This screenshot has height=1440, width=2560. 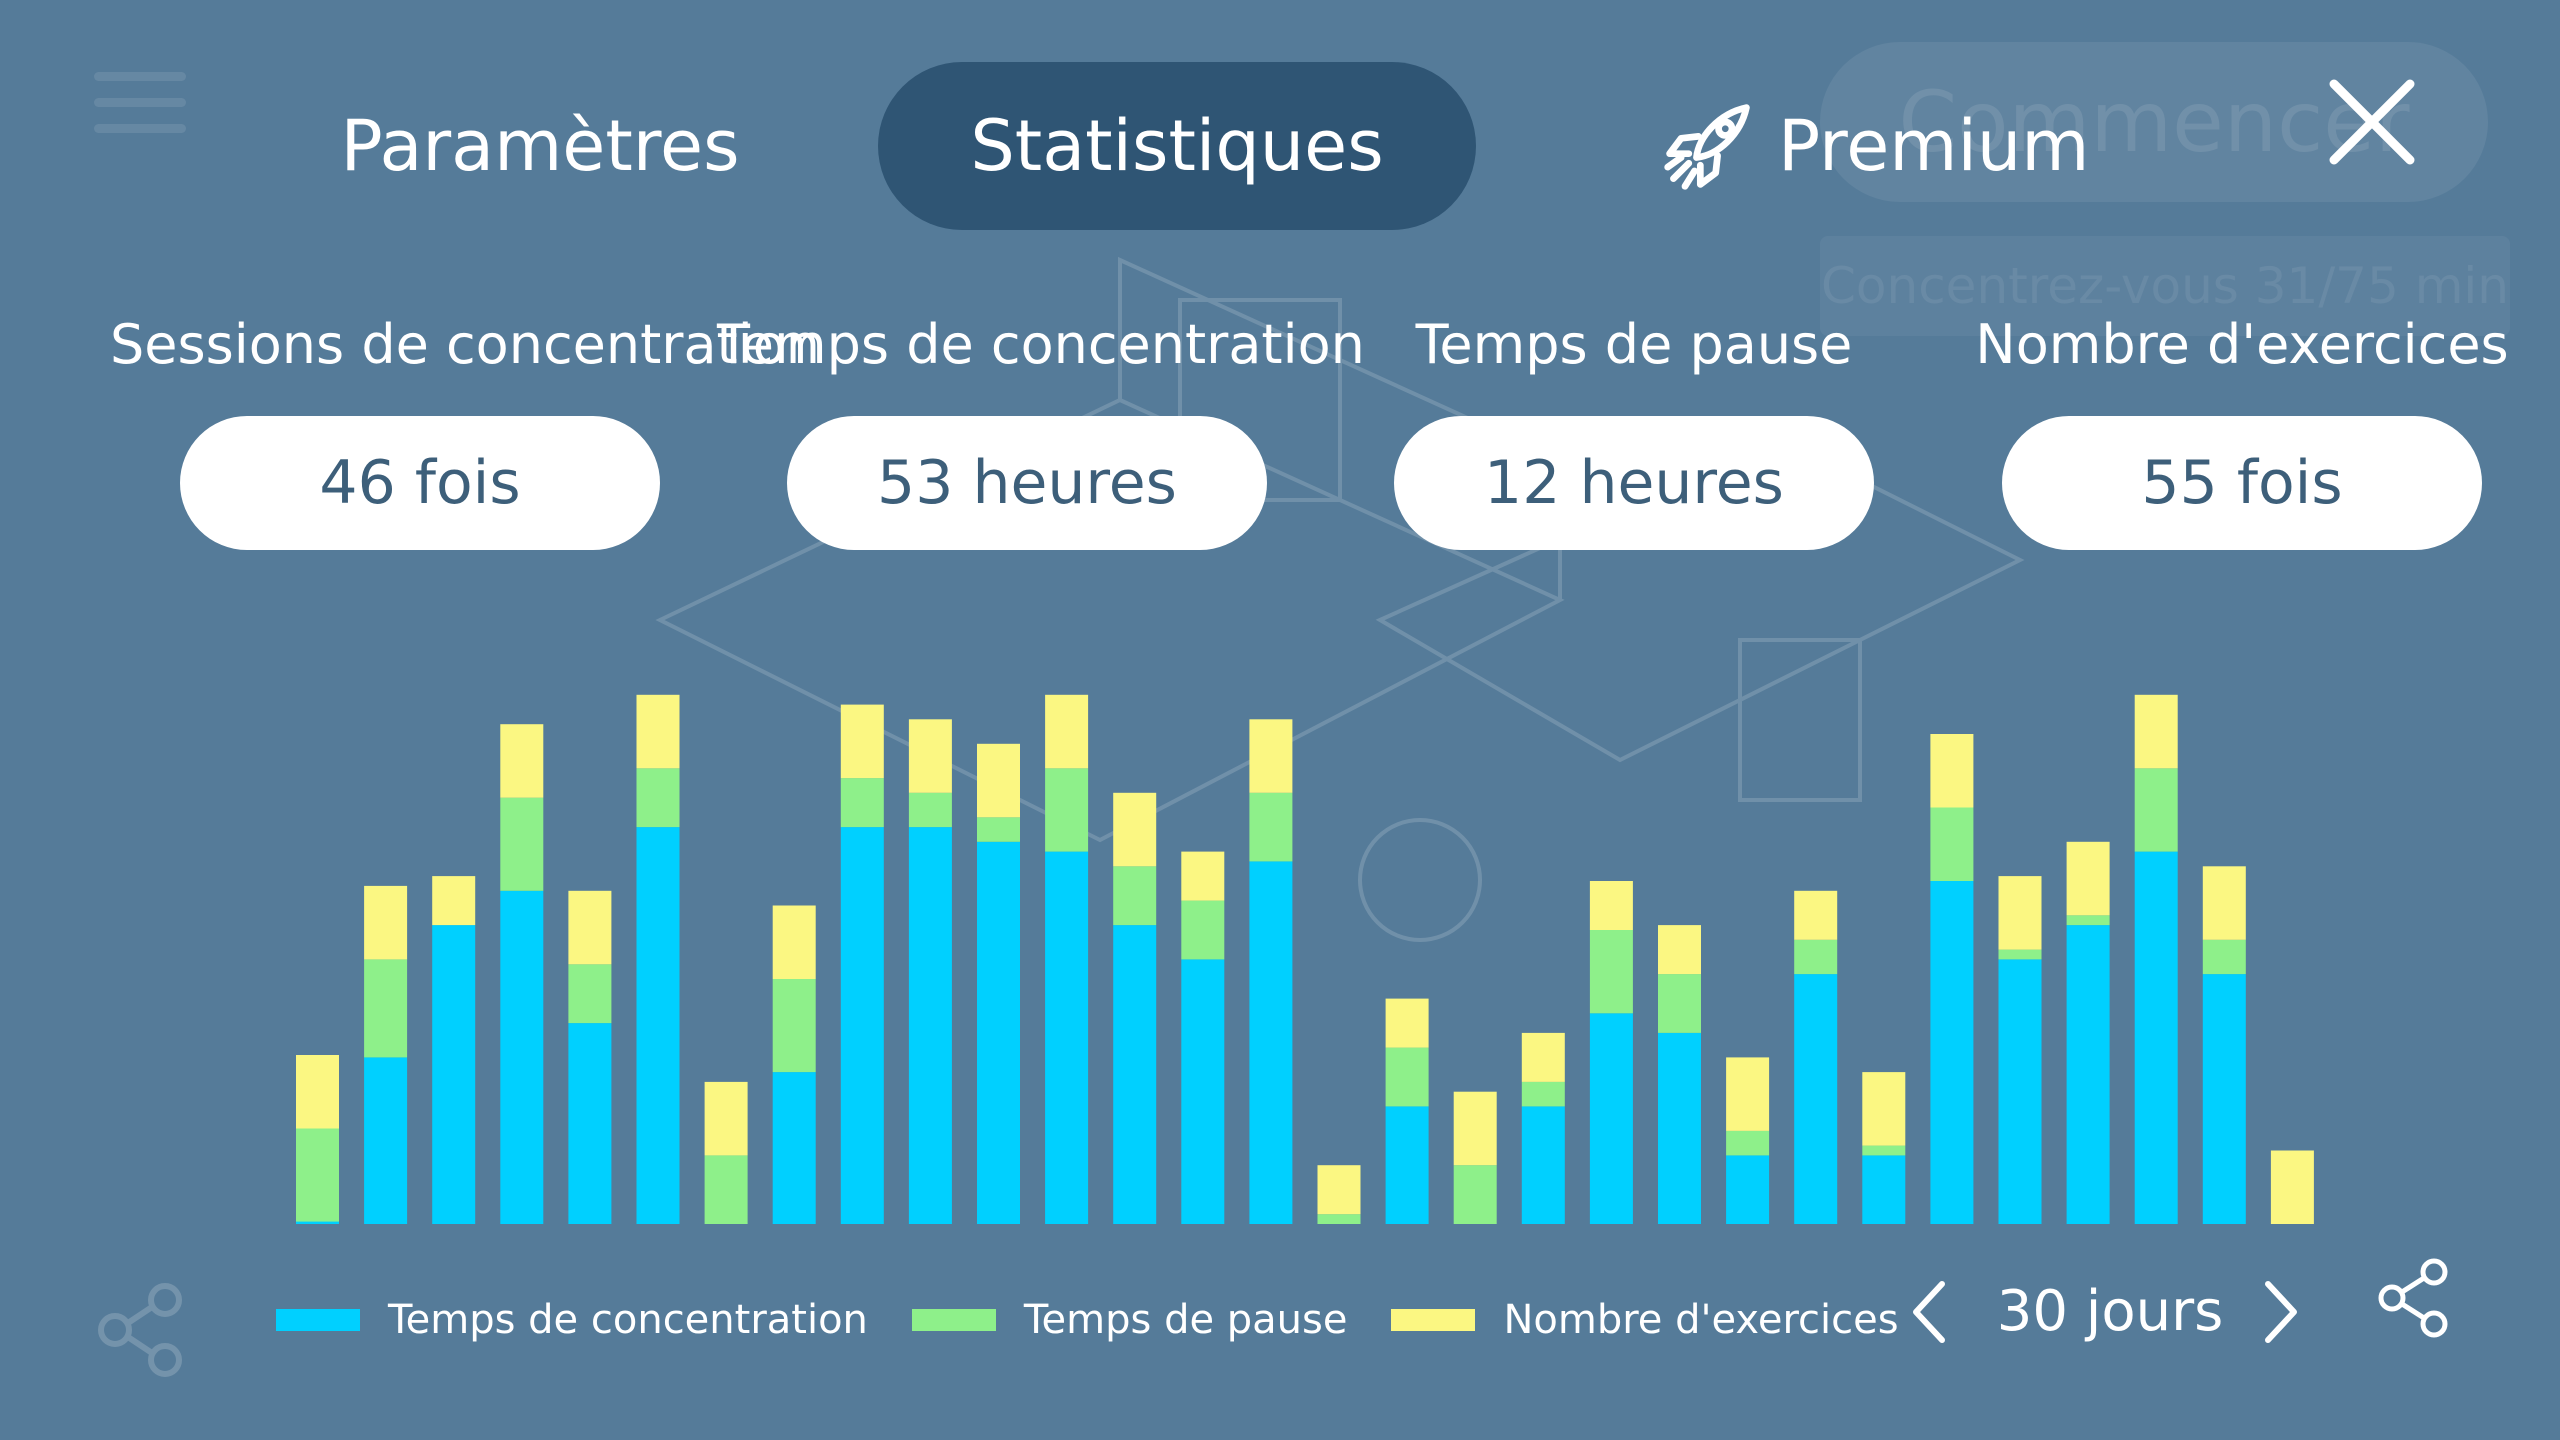 I want to click on legend-label: Temps de concentration, so click(x=628, y=1320).